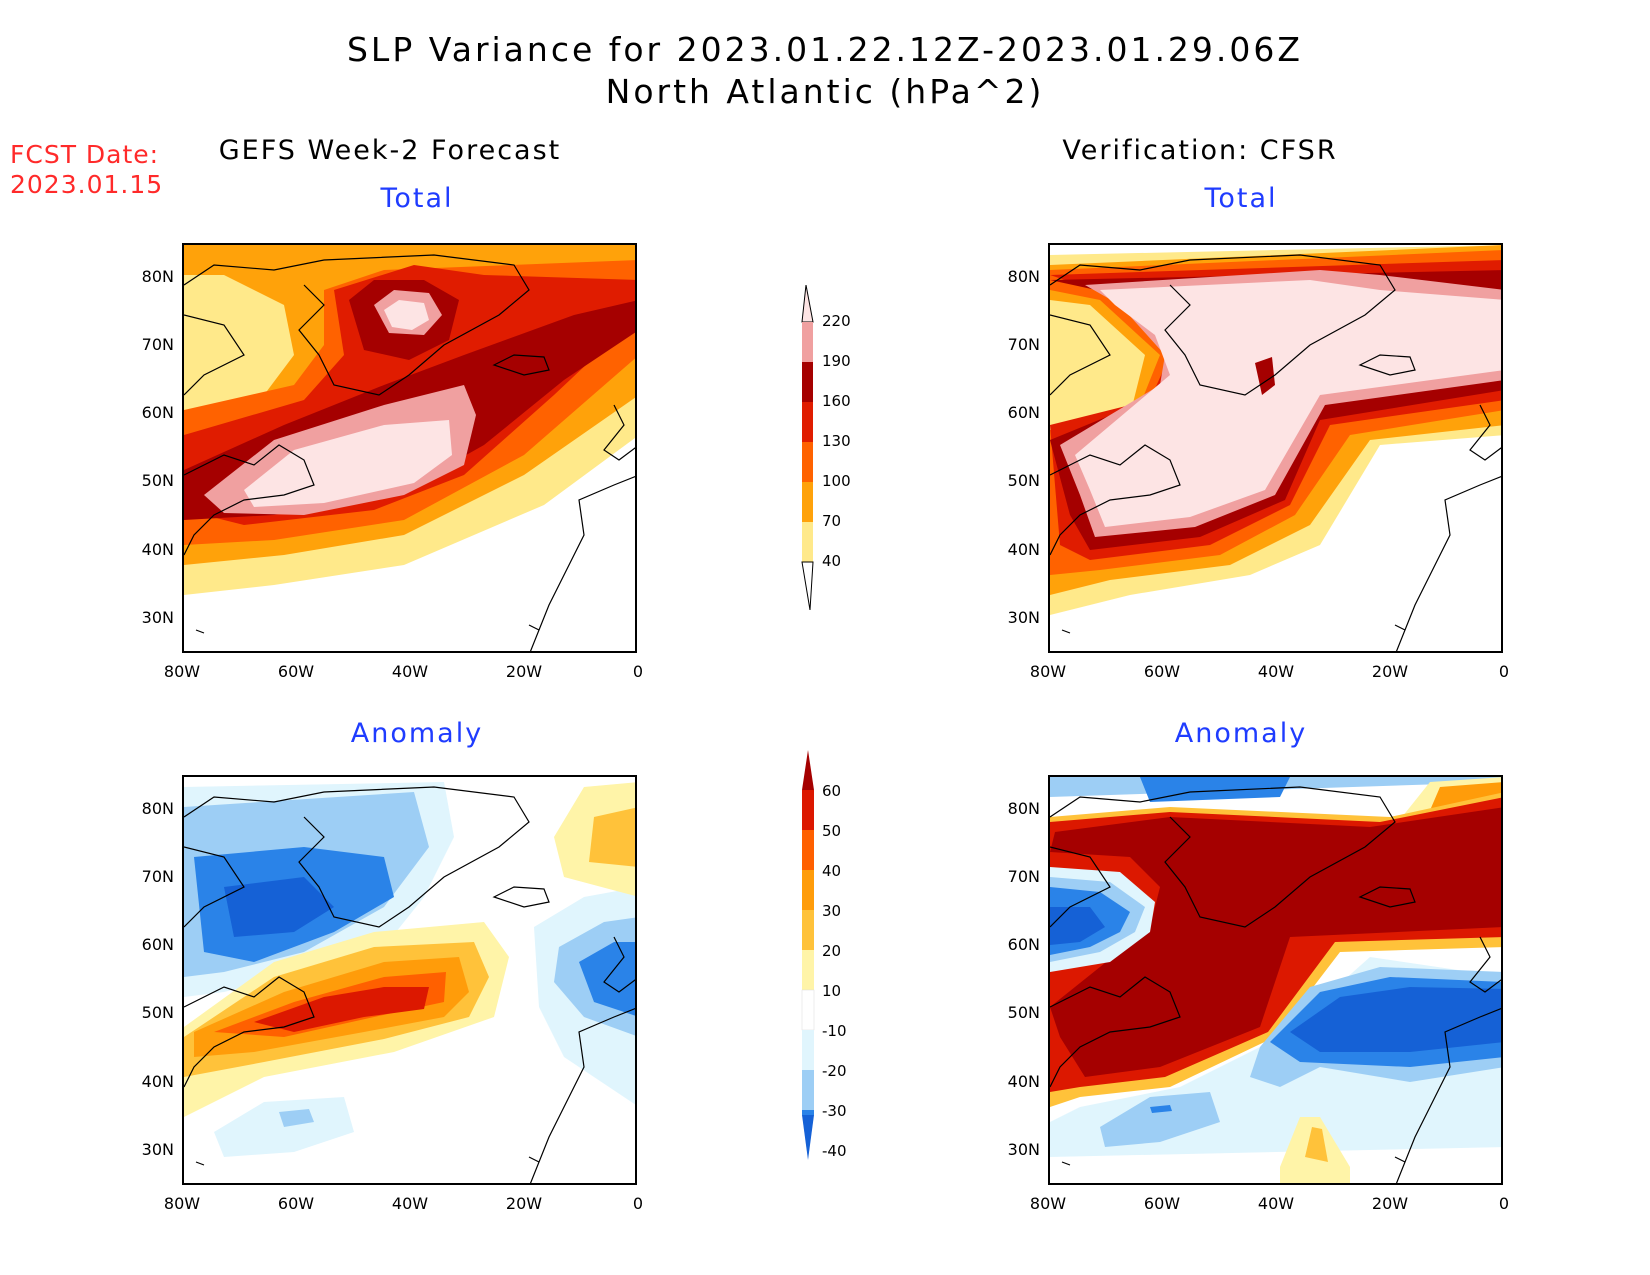 The height and width of the screenshot is (1275, 1650). I want to click on forecast-total-label: Total, so click(417, 198).